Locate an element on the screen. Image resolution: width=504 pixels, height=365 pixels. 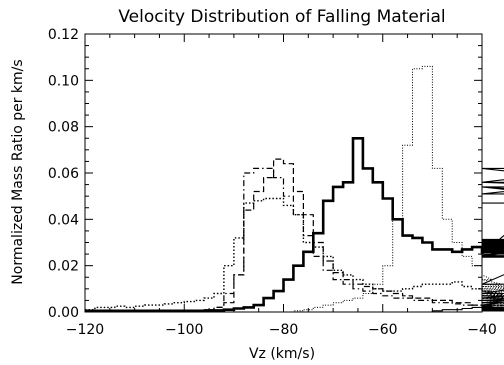
y-tick-label: 0.08 is located at coordinates (63, 128).